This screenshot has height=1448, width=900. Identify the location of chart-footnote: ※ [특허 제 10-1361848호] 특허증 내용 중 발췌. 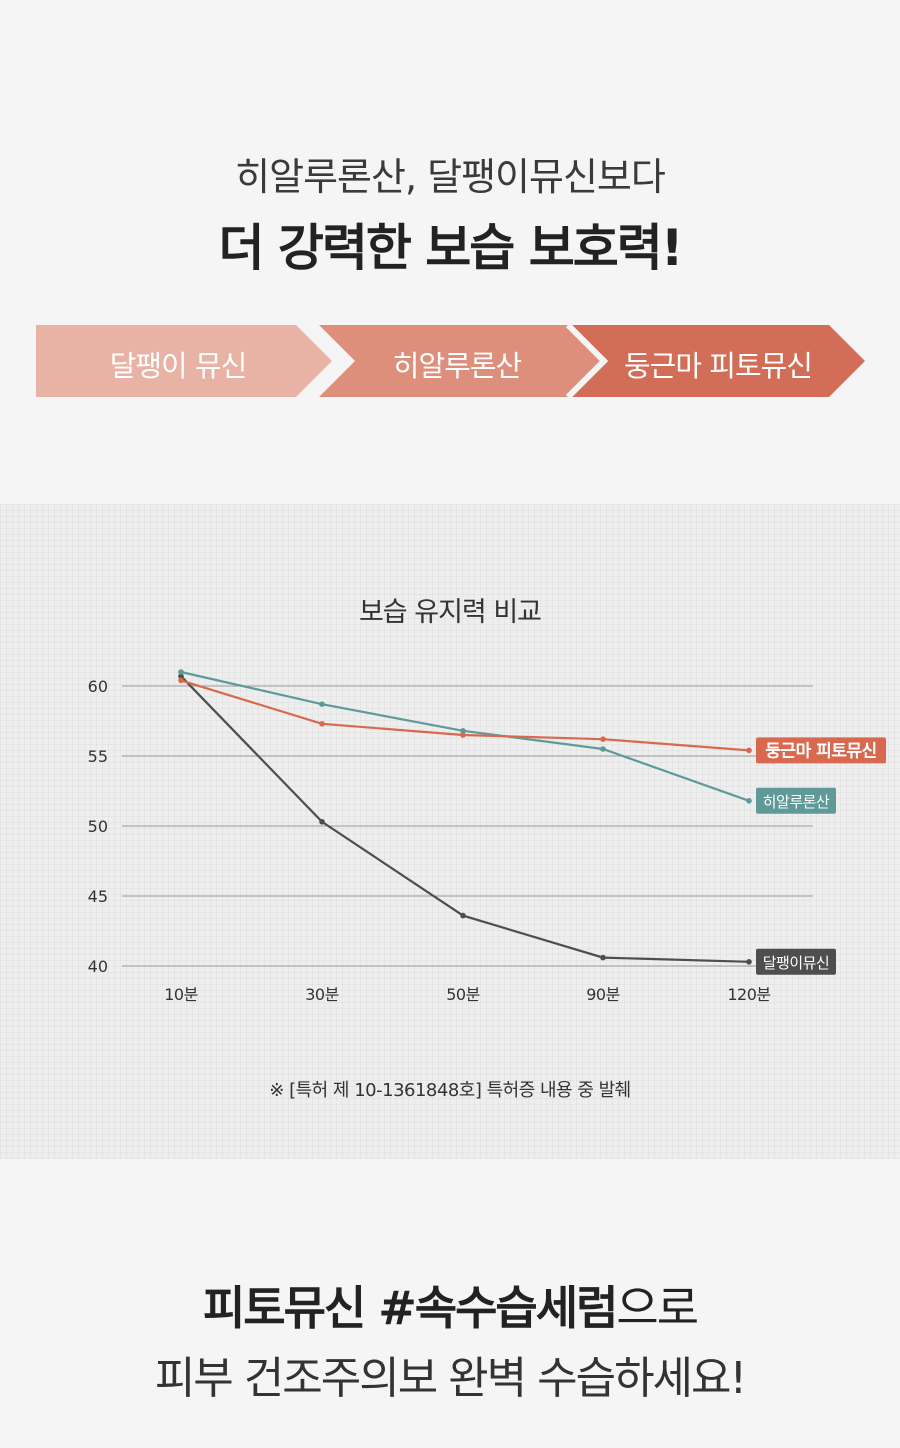
(450, 1090).